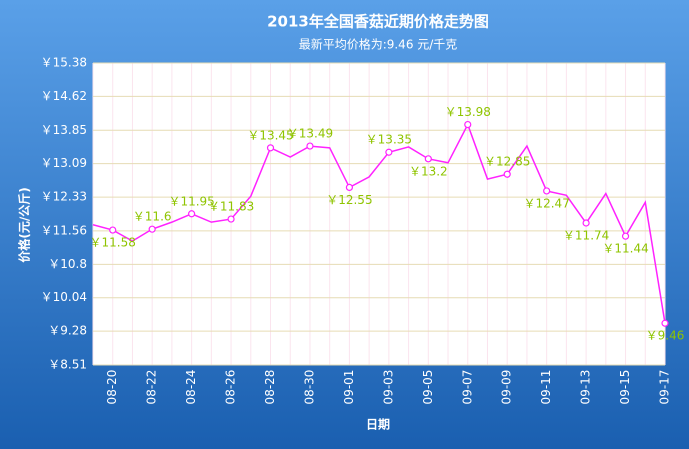 Image resolution: width=689 pixels, height=449 pixels. What do you see at coordinates (665, 336) in the screenshot?
I see `data-label: ￥9.46` at bounding box center [665, 336].